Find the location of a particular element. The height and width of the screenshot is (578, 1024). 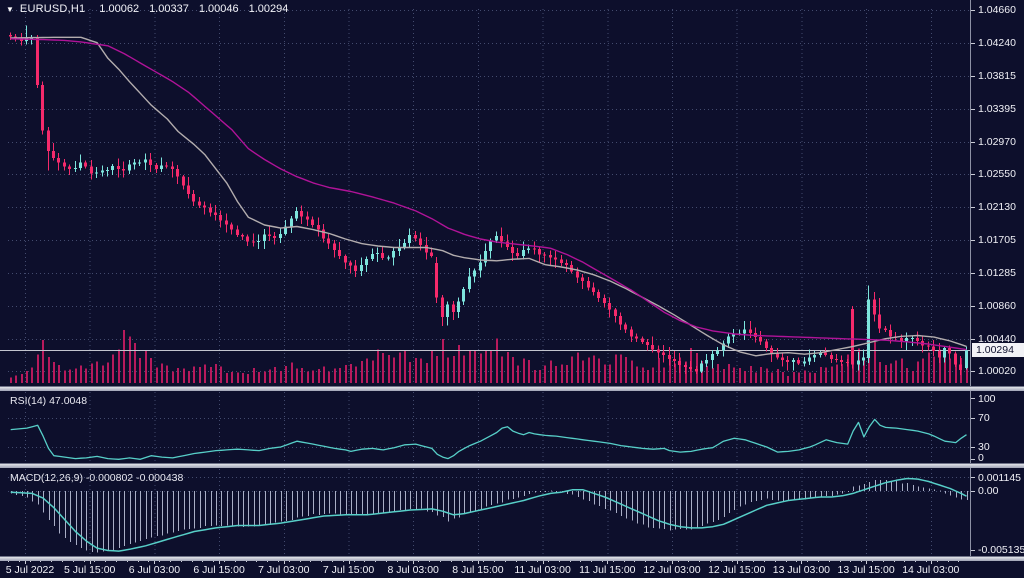

price-axis-label: 1.03395 is located at coordinates (997, 109).